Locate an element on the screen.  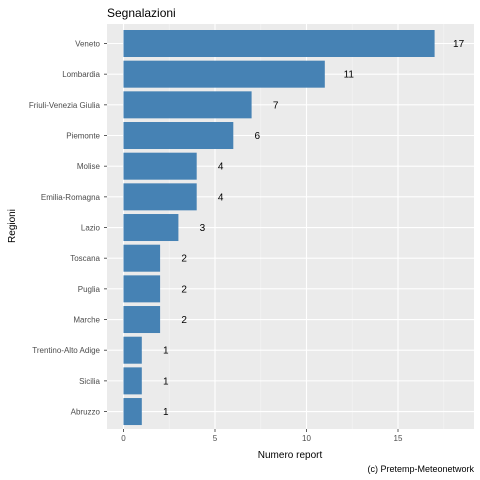
x-axis-label: Numero report is located at coordinates (290, 455).